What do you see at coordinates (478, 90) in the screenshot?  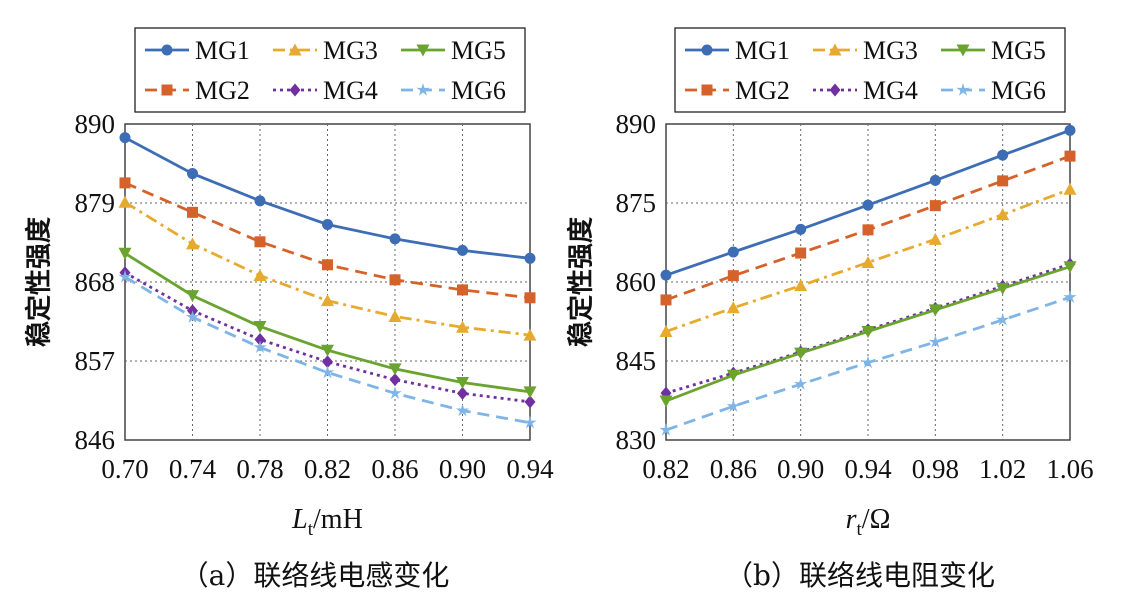 I see `legend-label: MG6` at bounding box center [478, 90].